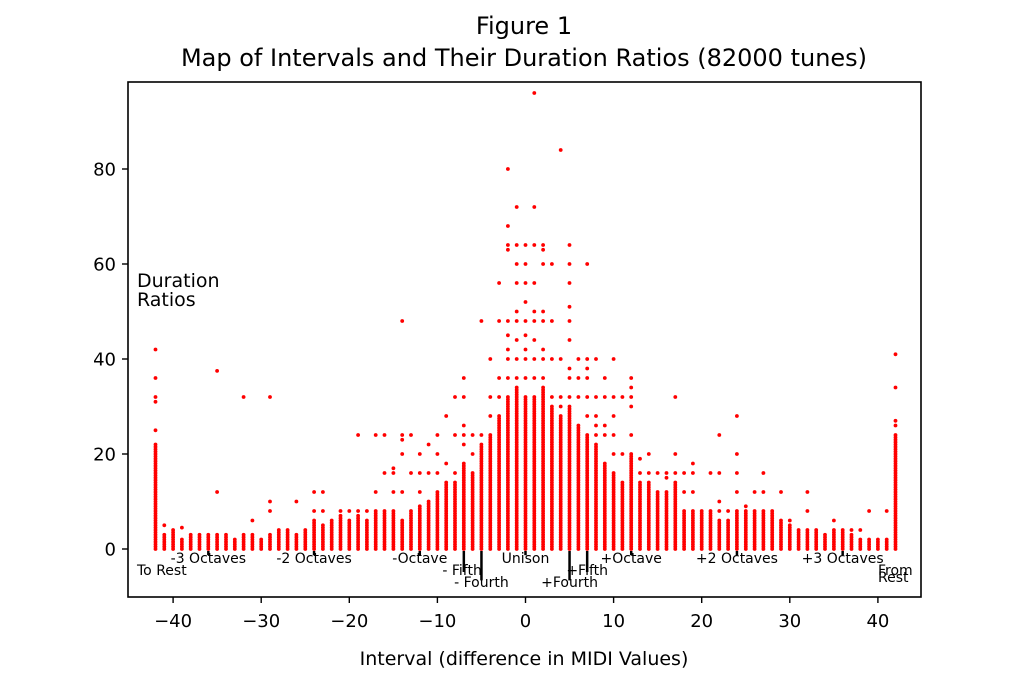  What do you see at coordinates (877, 621) in the screenshot?
I see `x-tick-label: 40` at bounding box center [877, 621].